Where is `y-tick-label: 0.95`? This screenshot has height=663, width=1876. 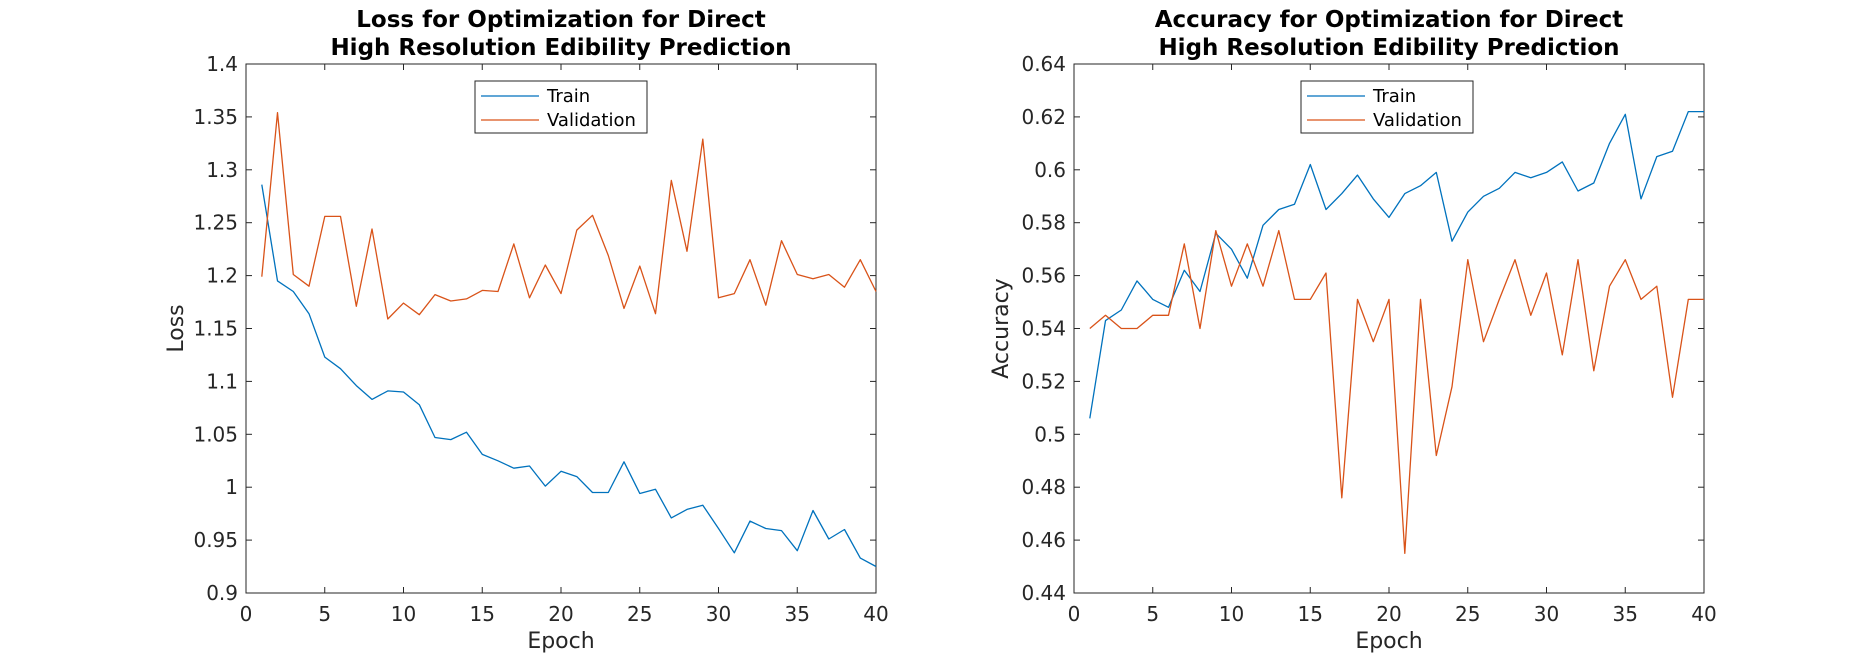 y-tick-label: 0.95 is located at coordinates (215, 540).